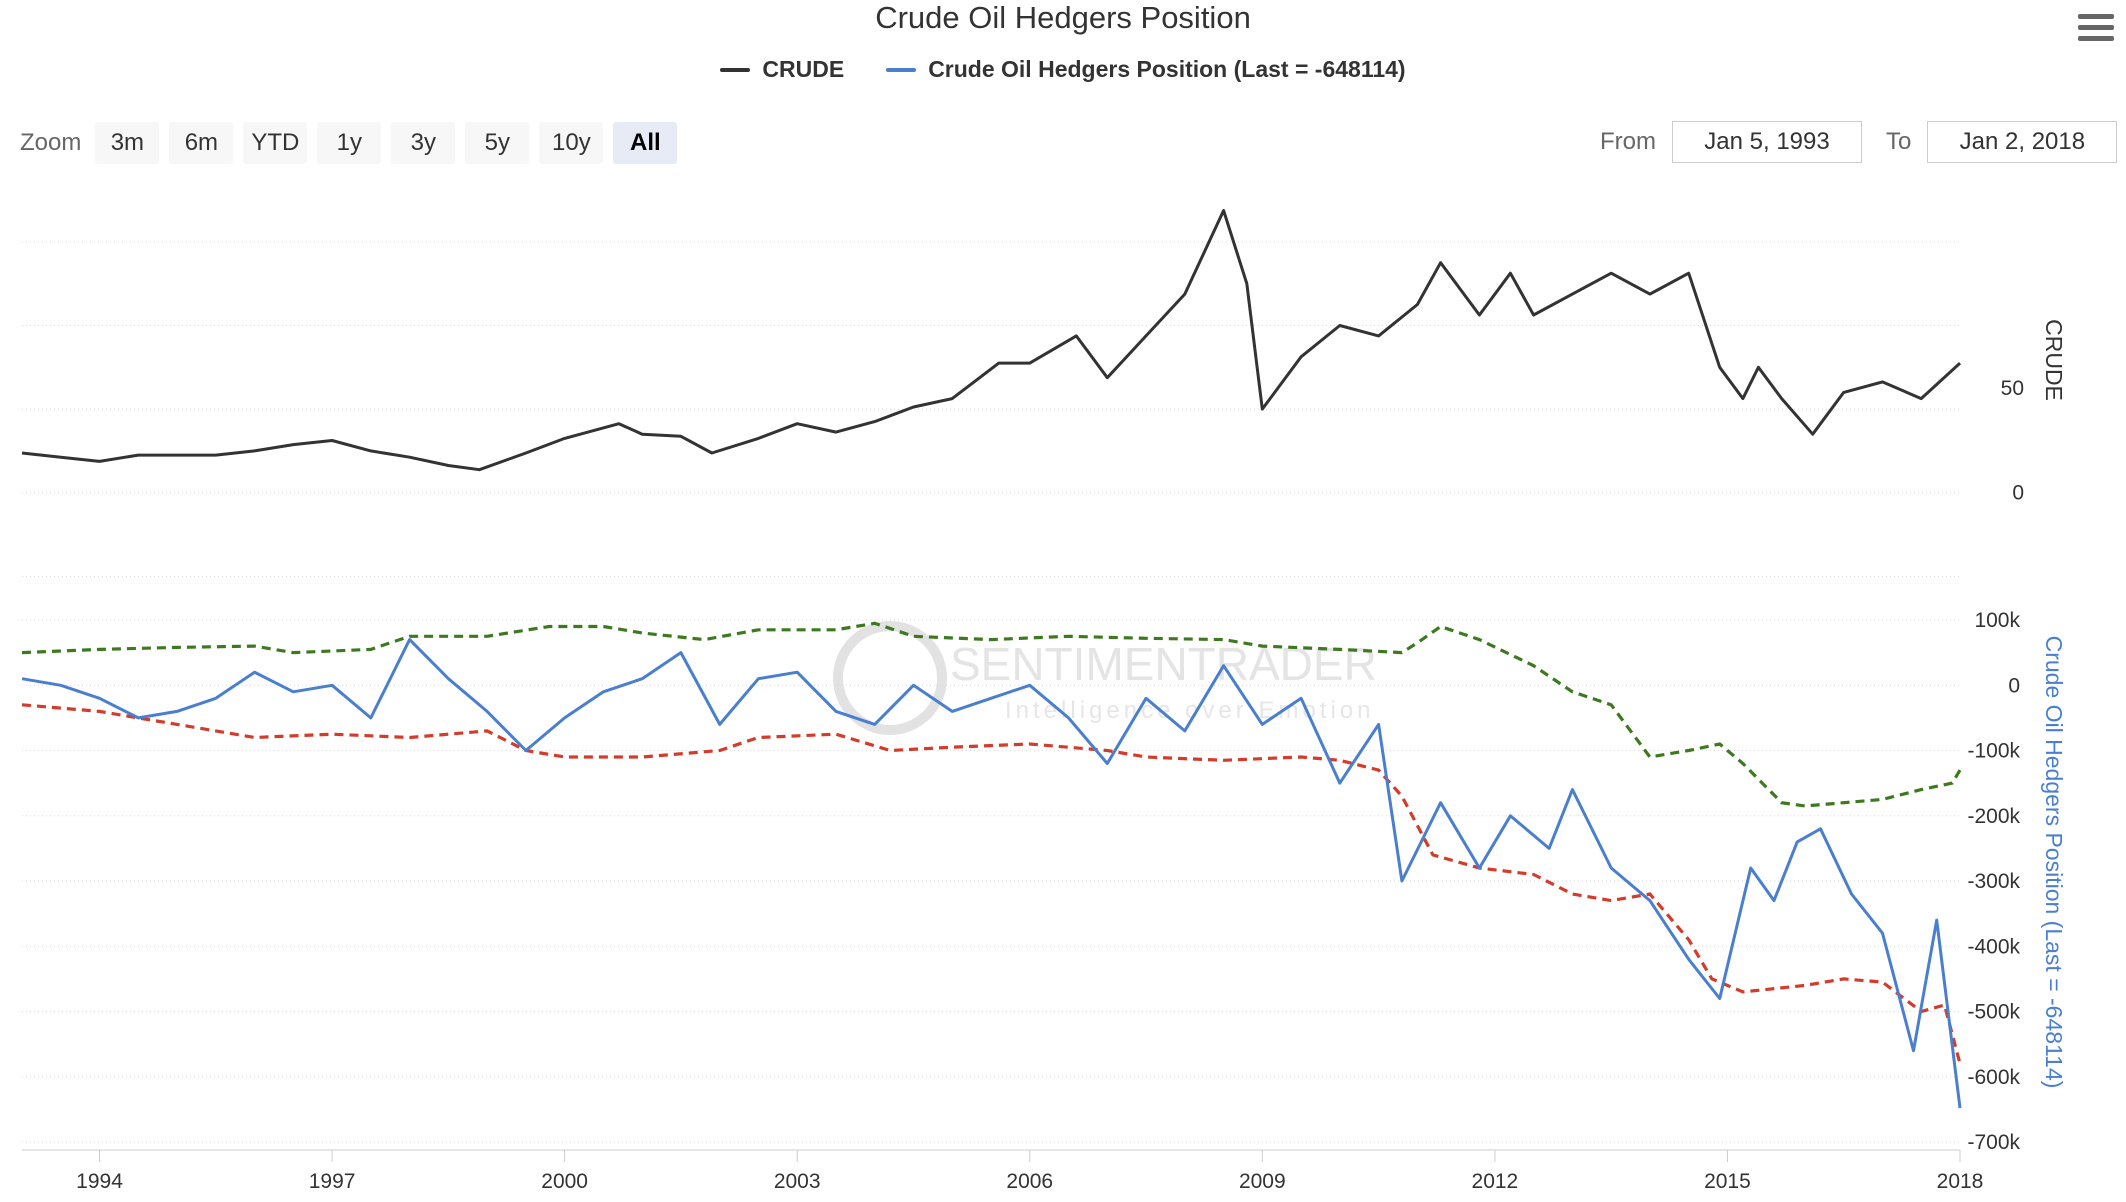 This screenshot has width=2126, height=1202. What do you see at coordinates (1495, 1181) in the screenshot?
I see `x-tick-label: 2012` at bounding box center [1495, 1181].